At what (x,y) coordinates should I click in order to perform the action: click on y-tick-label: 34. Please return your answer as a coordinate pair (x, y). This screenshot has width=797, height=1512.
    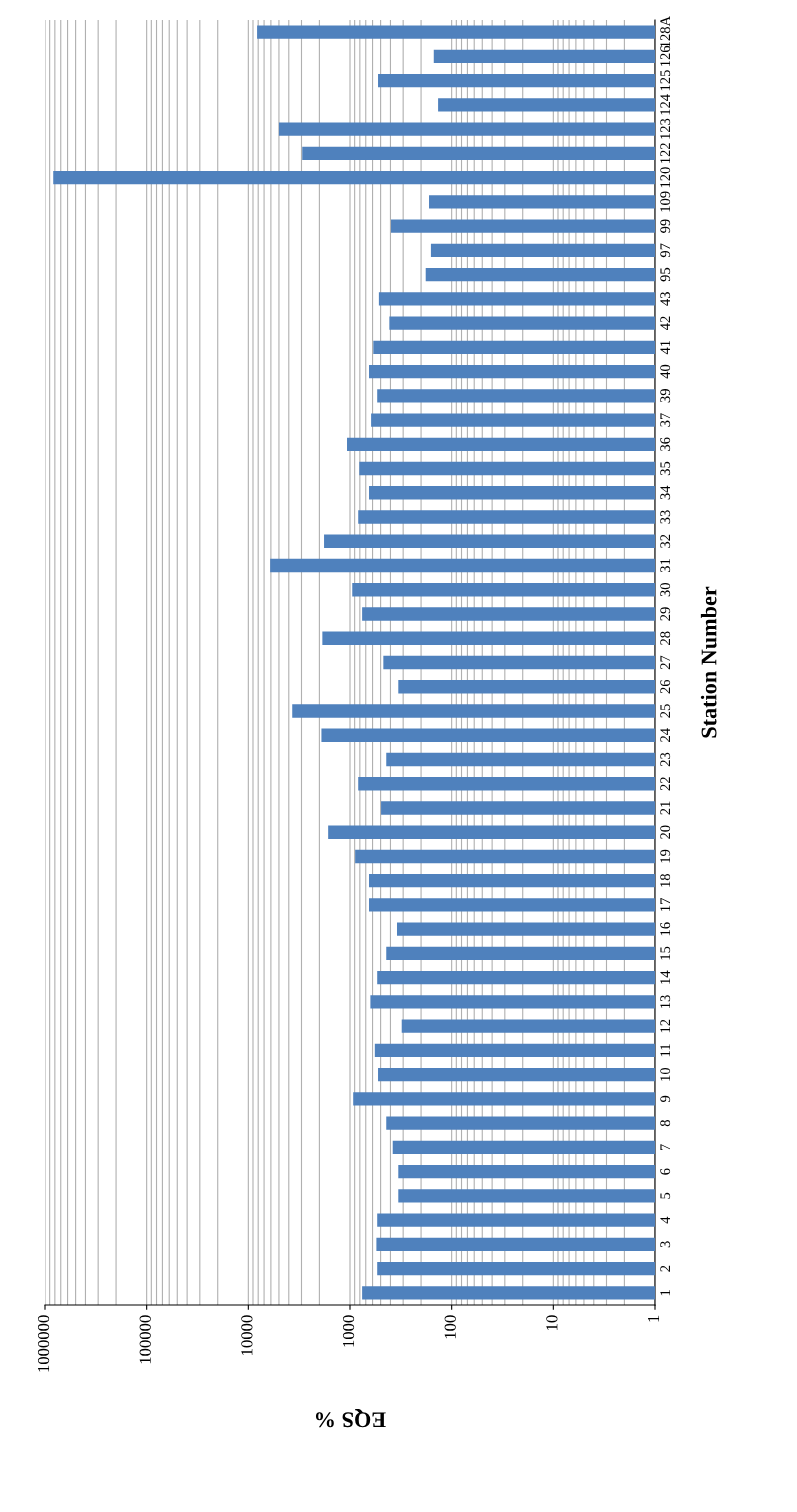
    Looking at the image, I should click on (665, 492).